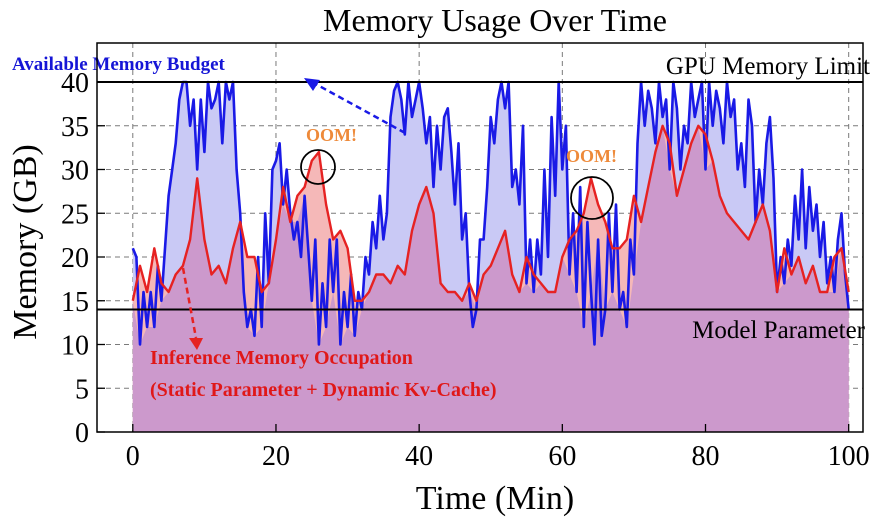 This screenshot has height=521, width=896. What do you see at coordinates (82, 389) in the screenshot?
I see `y-tick-label: 5` at bounding box center [82, 389].